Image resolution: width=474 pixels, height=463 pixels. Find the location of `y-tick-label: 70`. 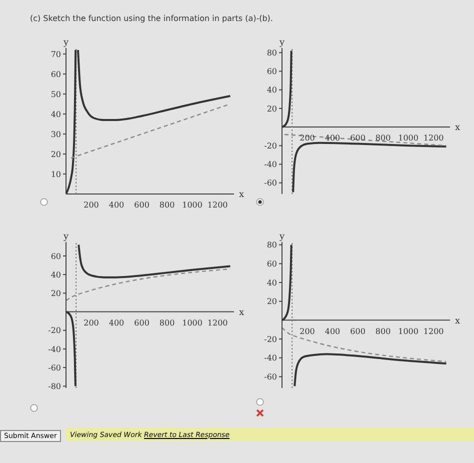

y-tick-label: 70 is located at coordinates (55, 54).